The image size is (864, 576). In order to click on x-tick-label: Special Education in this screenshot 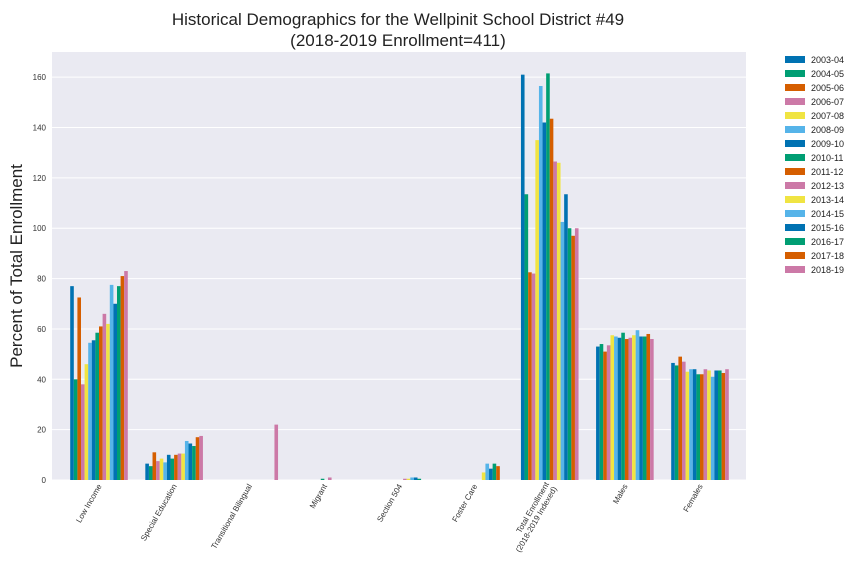, I will do `click(159, 513)`.